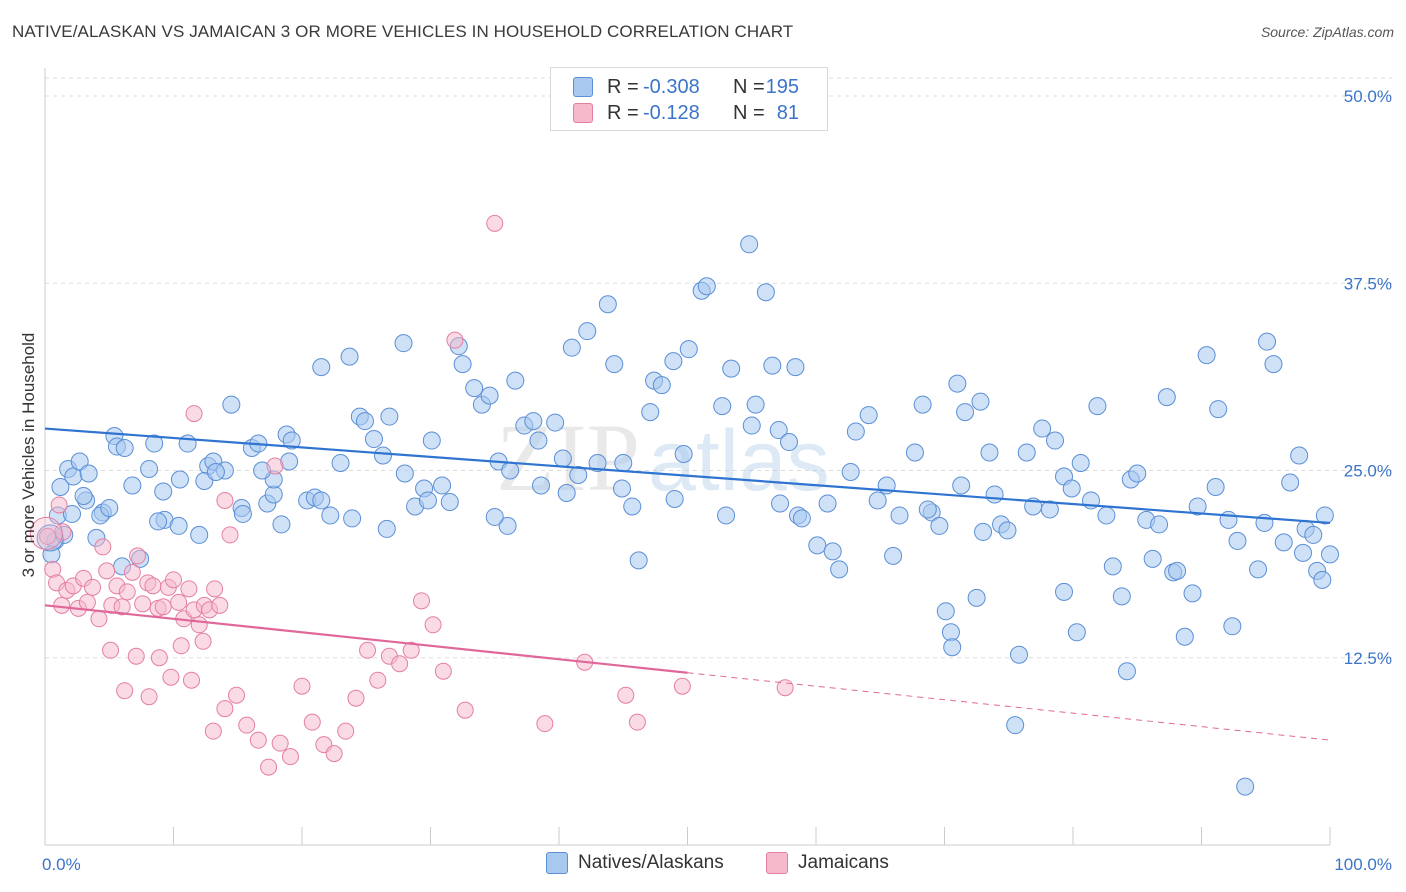  What do you see at coordinates (843, 862) in the screenshot?
I see `legend-label-jamaicans: Jamaicans` at bounding box center [843, 862].